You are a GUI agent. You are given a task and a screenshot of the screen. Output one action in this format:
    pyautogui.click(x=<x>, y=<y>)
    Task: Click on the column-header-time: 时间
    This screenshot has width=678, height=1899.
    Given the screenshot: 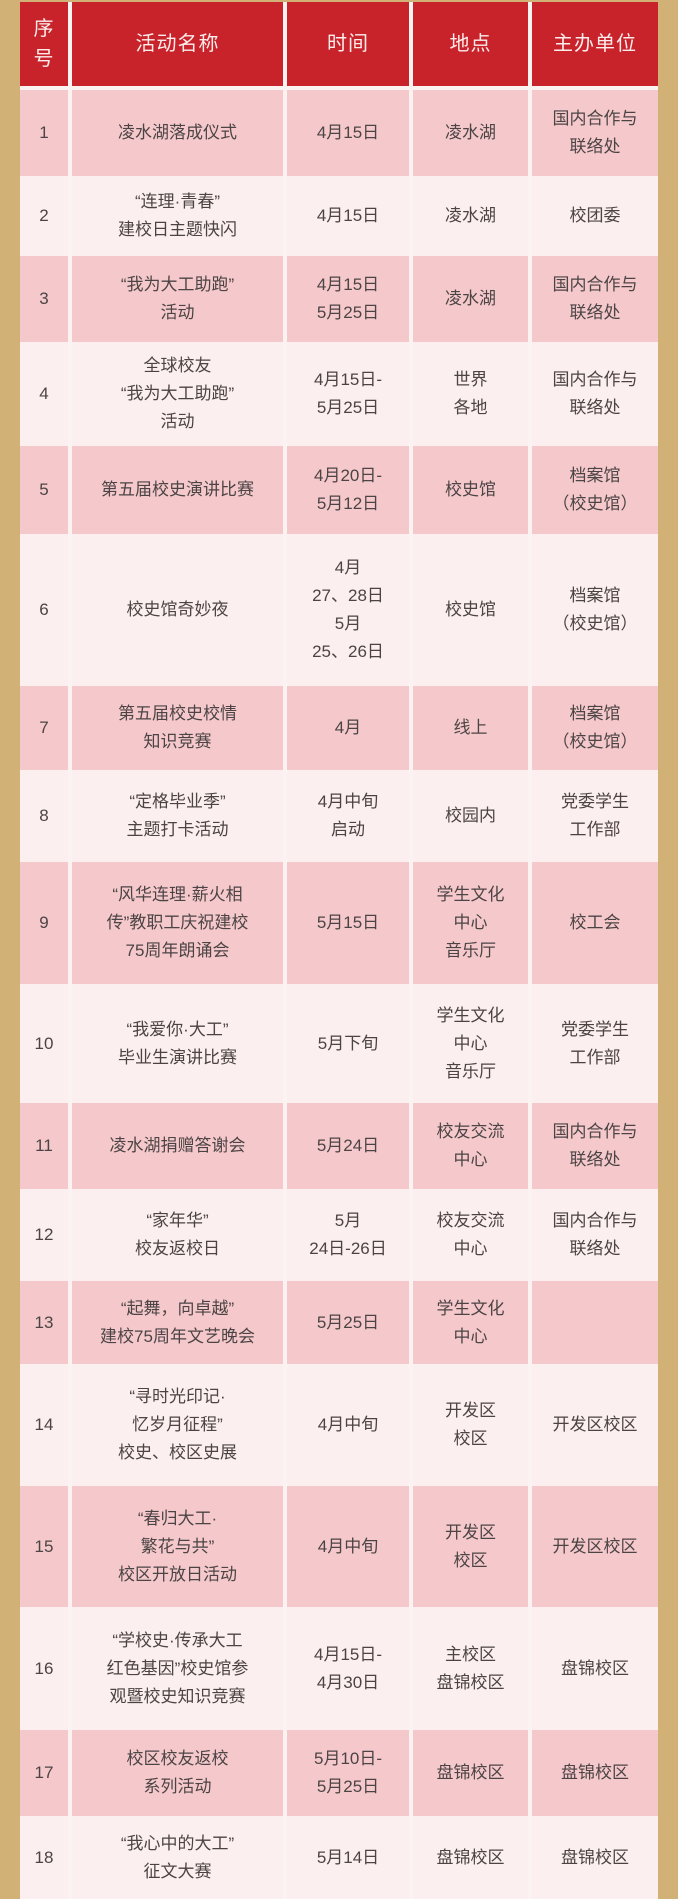 What is the action you would take?
    pyautogui.click(x=348, y=44)
    